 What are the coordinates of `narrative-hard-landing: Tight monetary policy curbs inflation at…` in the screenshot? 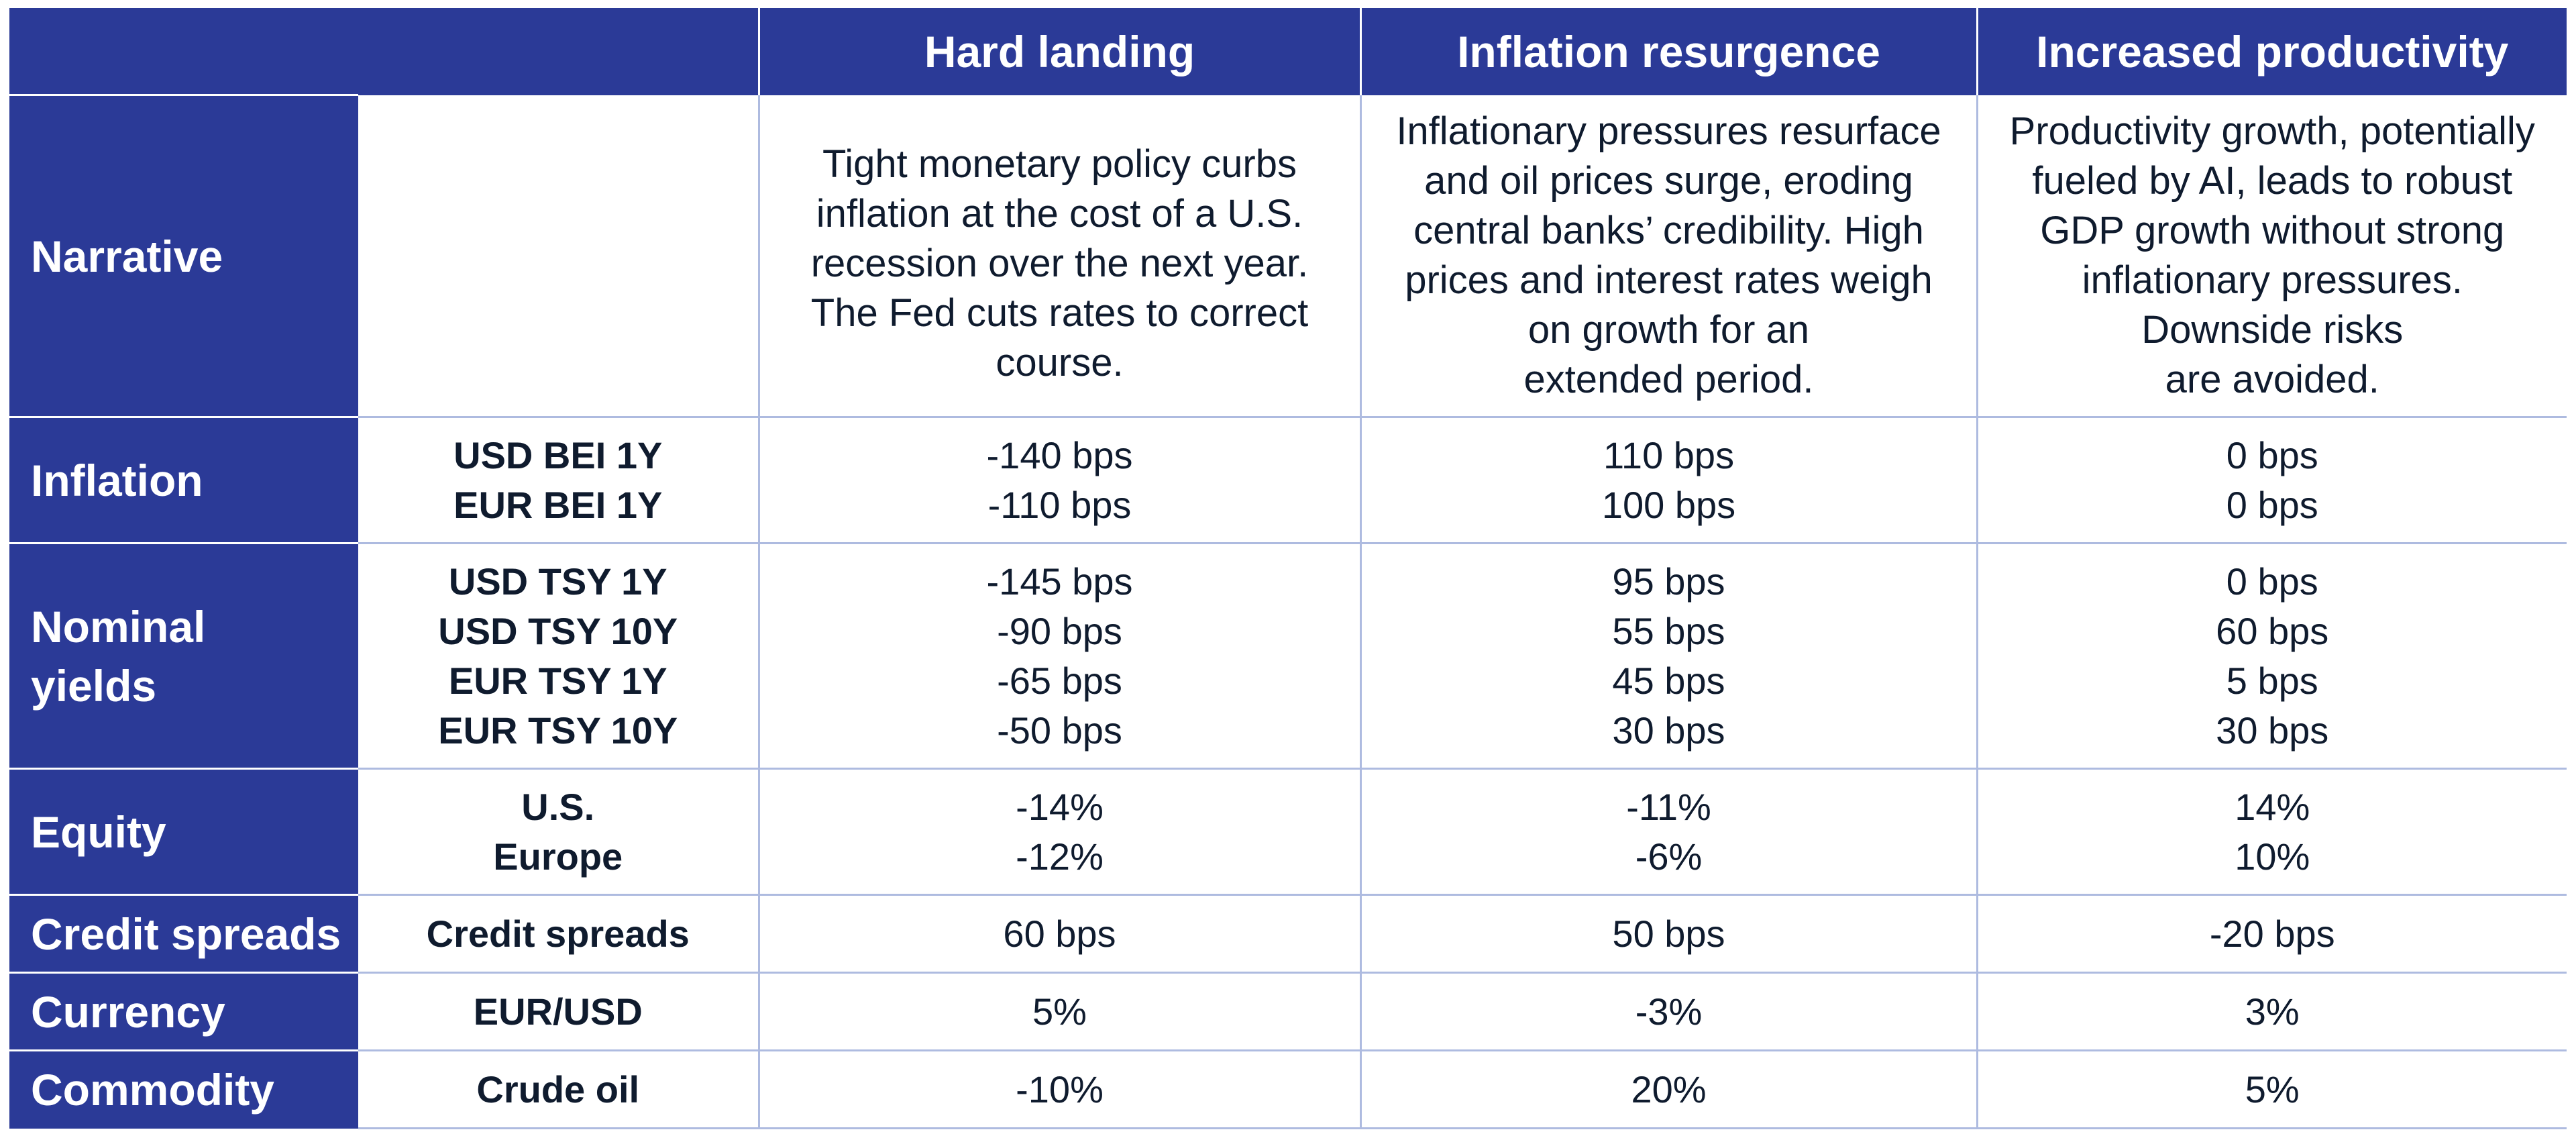 It's located at (1058, 256).